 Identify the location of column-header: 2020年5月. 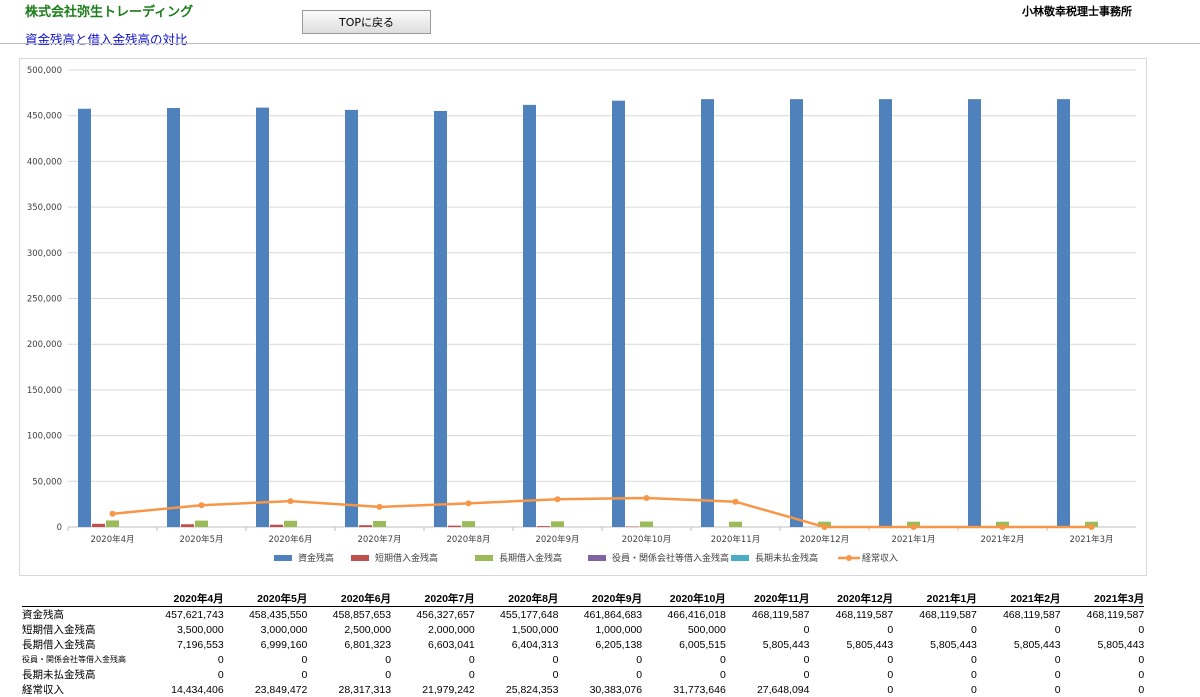
(266, 599).